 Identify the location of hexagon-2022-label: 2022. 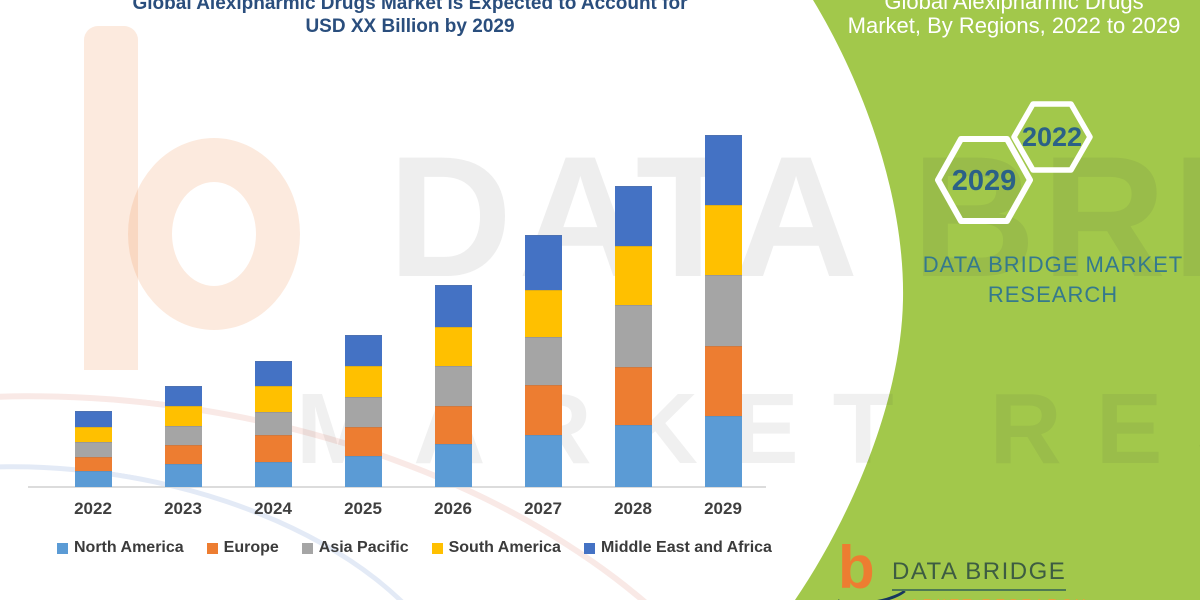
(1052, 137).